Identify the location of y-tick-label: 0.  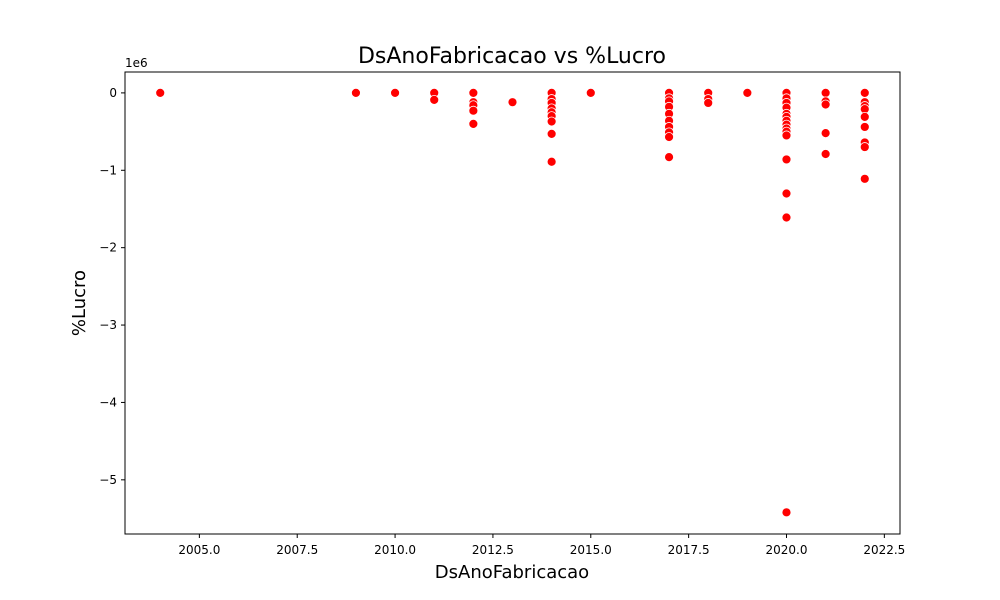
(113, 93).